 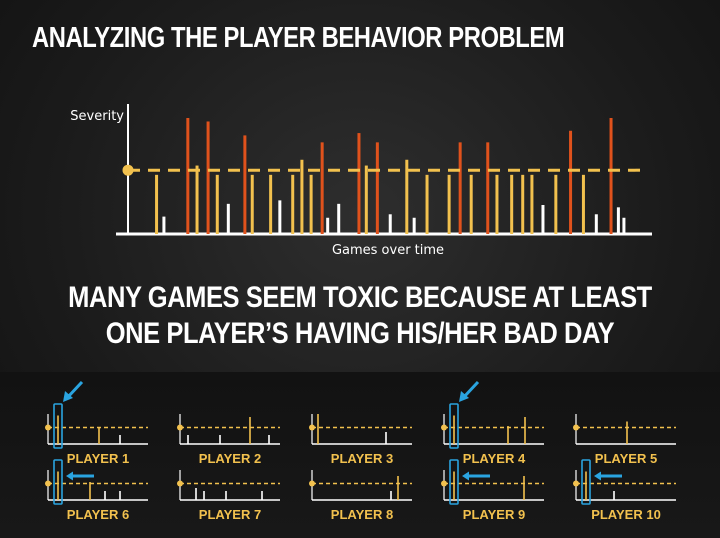 What do you see at coordinates (228, 440) in the screenshot?
I see `player-chart-2: PLAYER 2` at bounding box center [228, 440].